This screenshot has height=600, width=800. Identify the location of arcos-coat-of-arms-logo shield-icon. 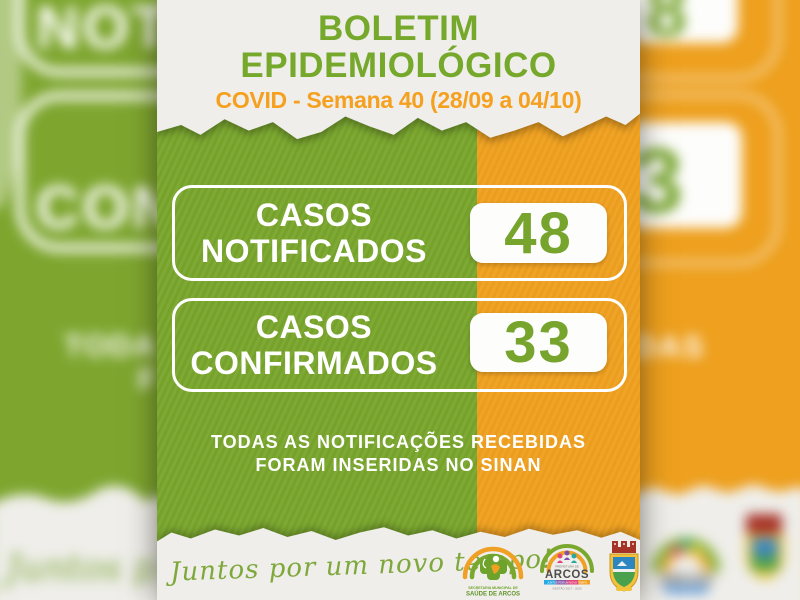
(624, 566).